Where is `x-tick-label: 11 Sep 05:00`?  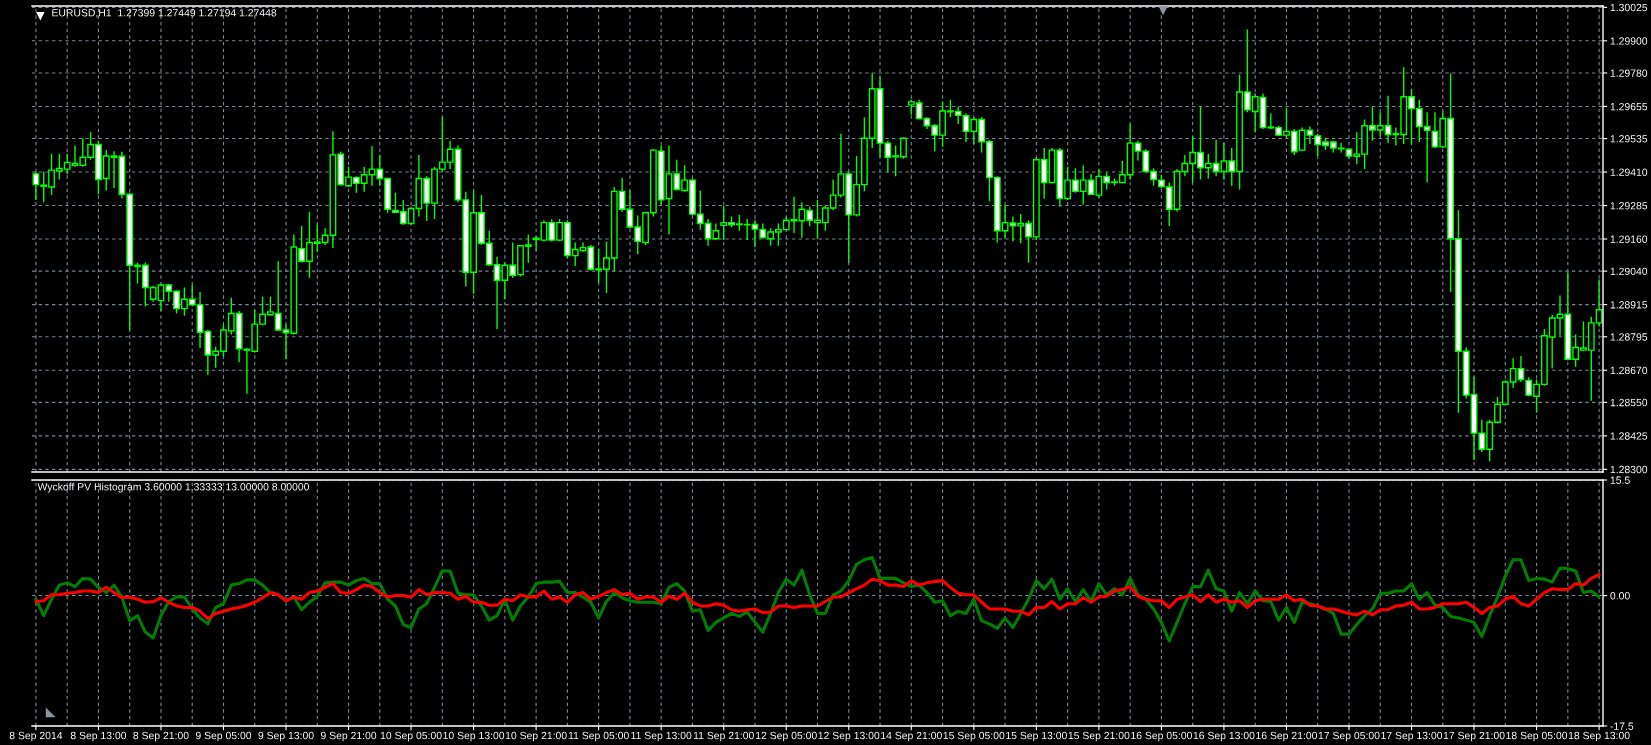 x-tick-label: 11 Sep 05:00 is located at coordinates (598, 736).